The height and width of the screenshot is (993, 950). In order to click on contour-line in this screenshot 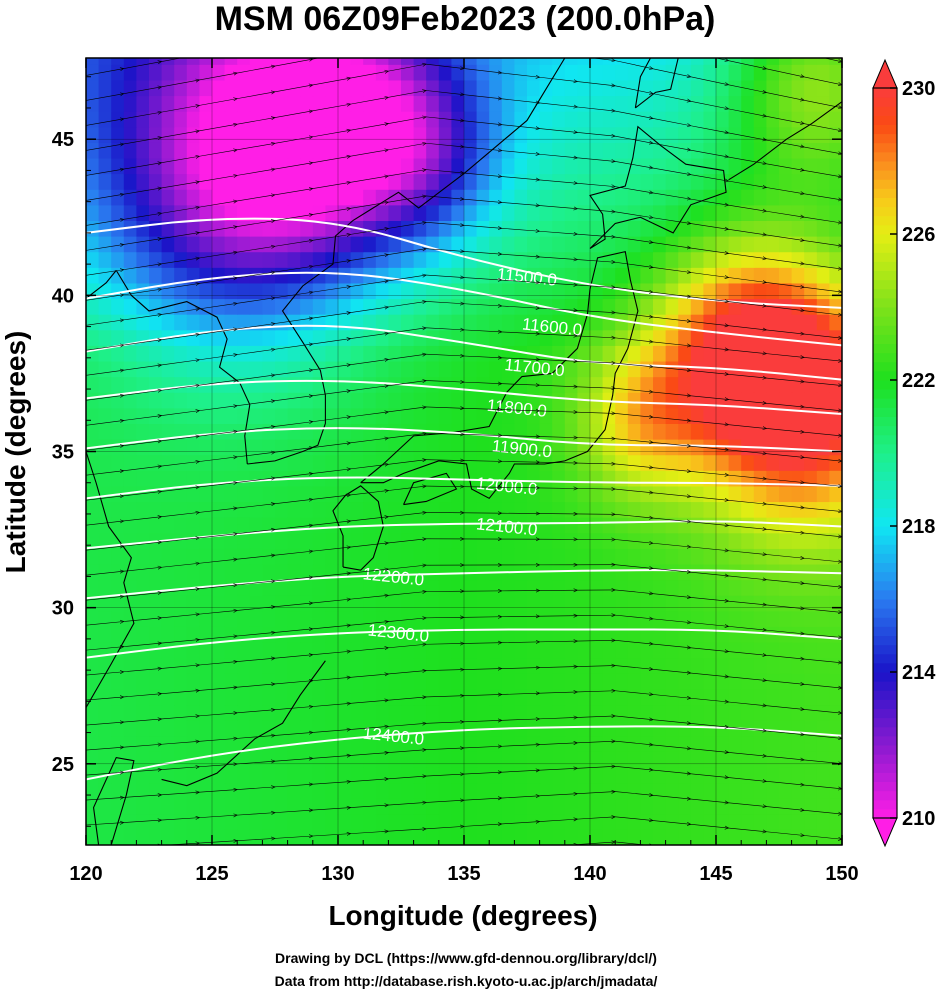, I will do `click(464, 440)`.